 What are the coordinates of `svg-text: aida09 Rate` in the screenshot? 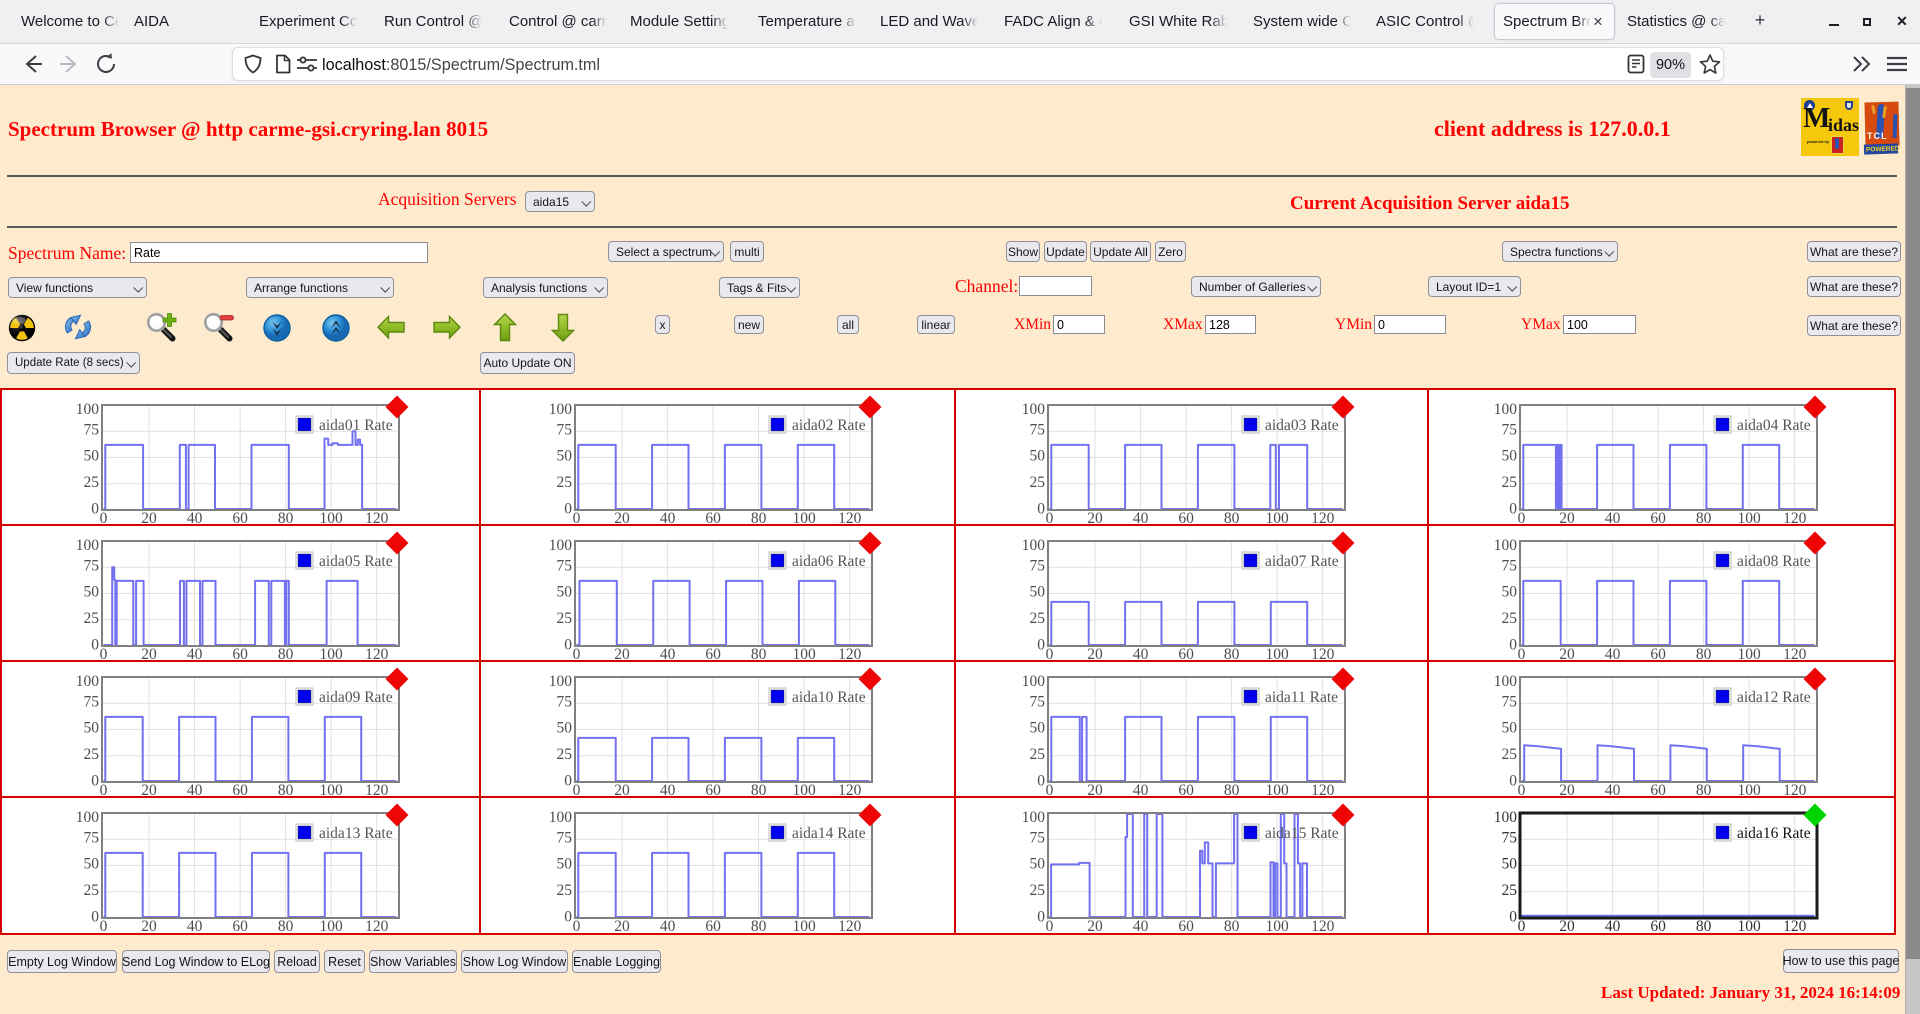 It's located at (356, 697).